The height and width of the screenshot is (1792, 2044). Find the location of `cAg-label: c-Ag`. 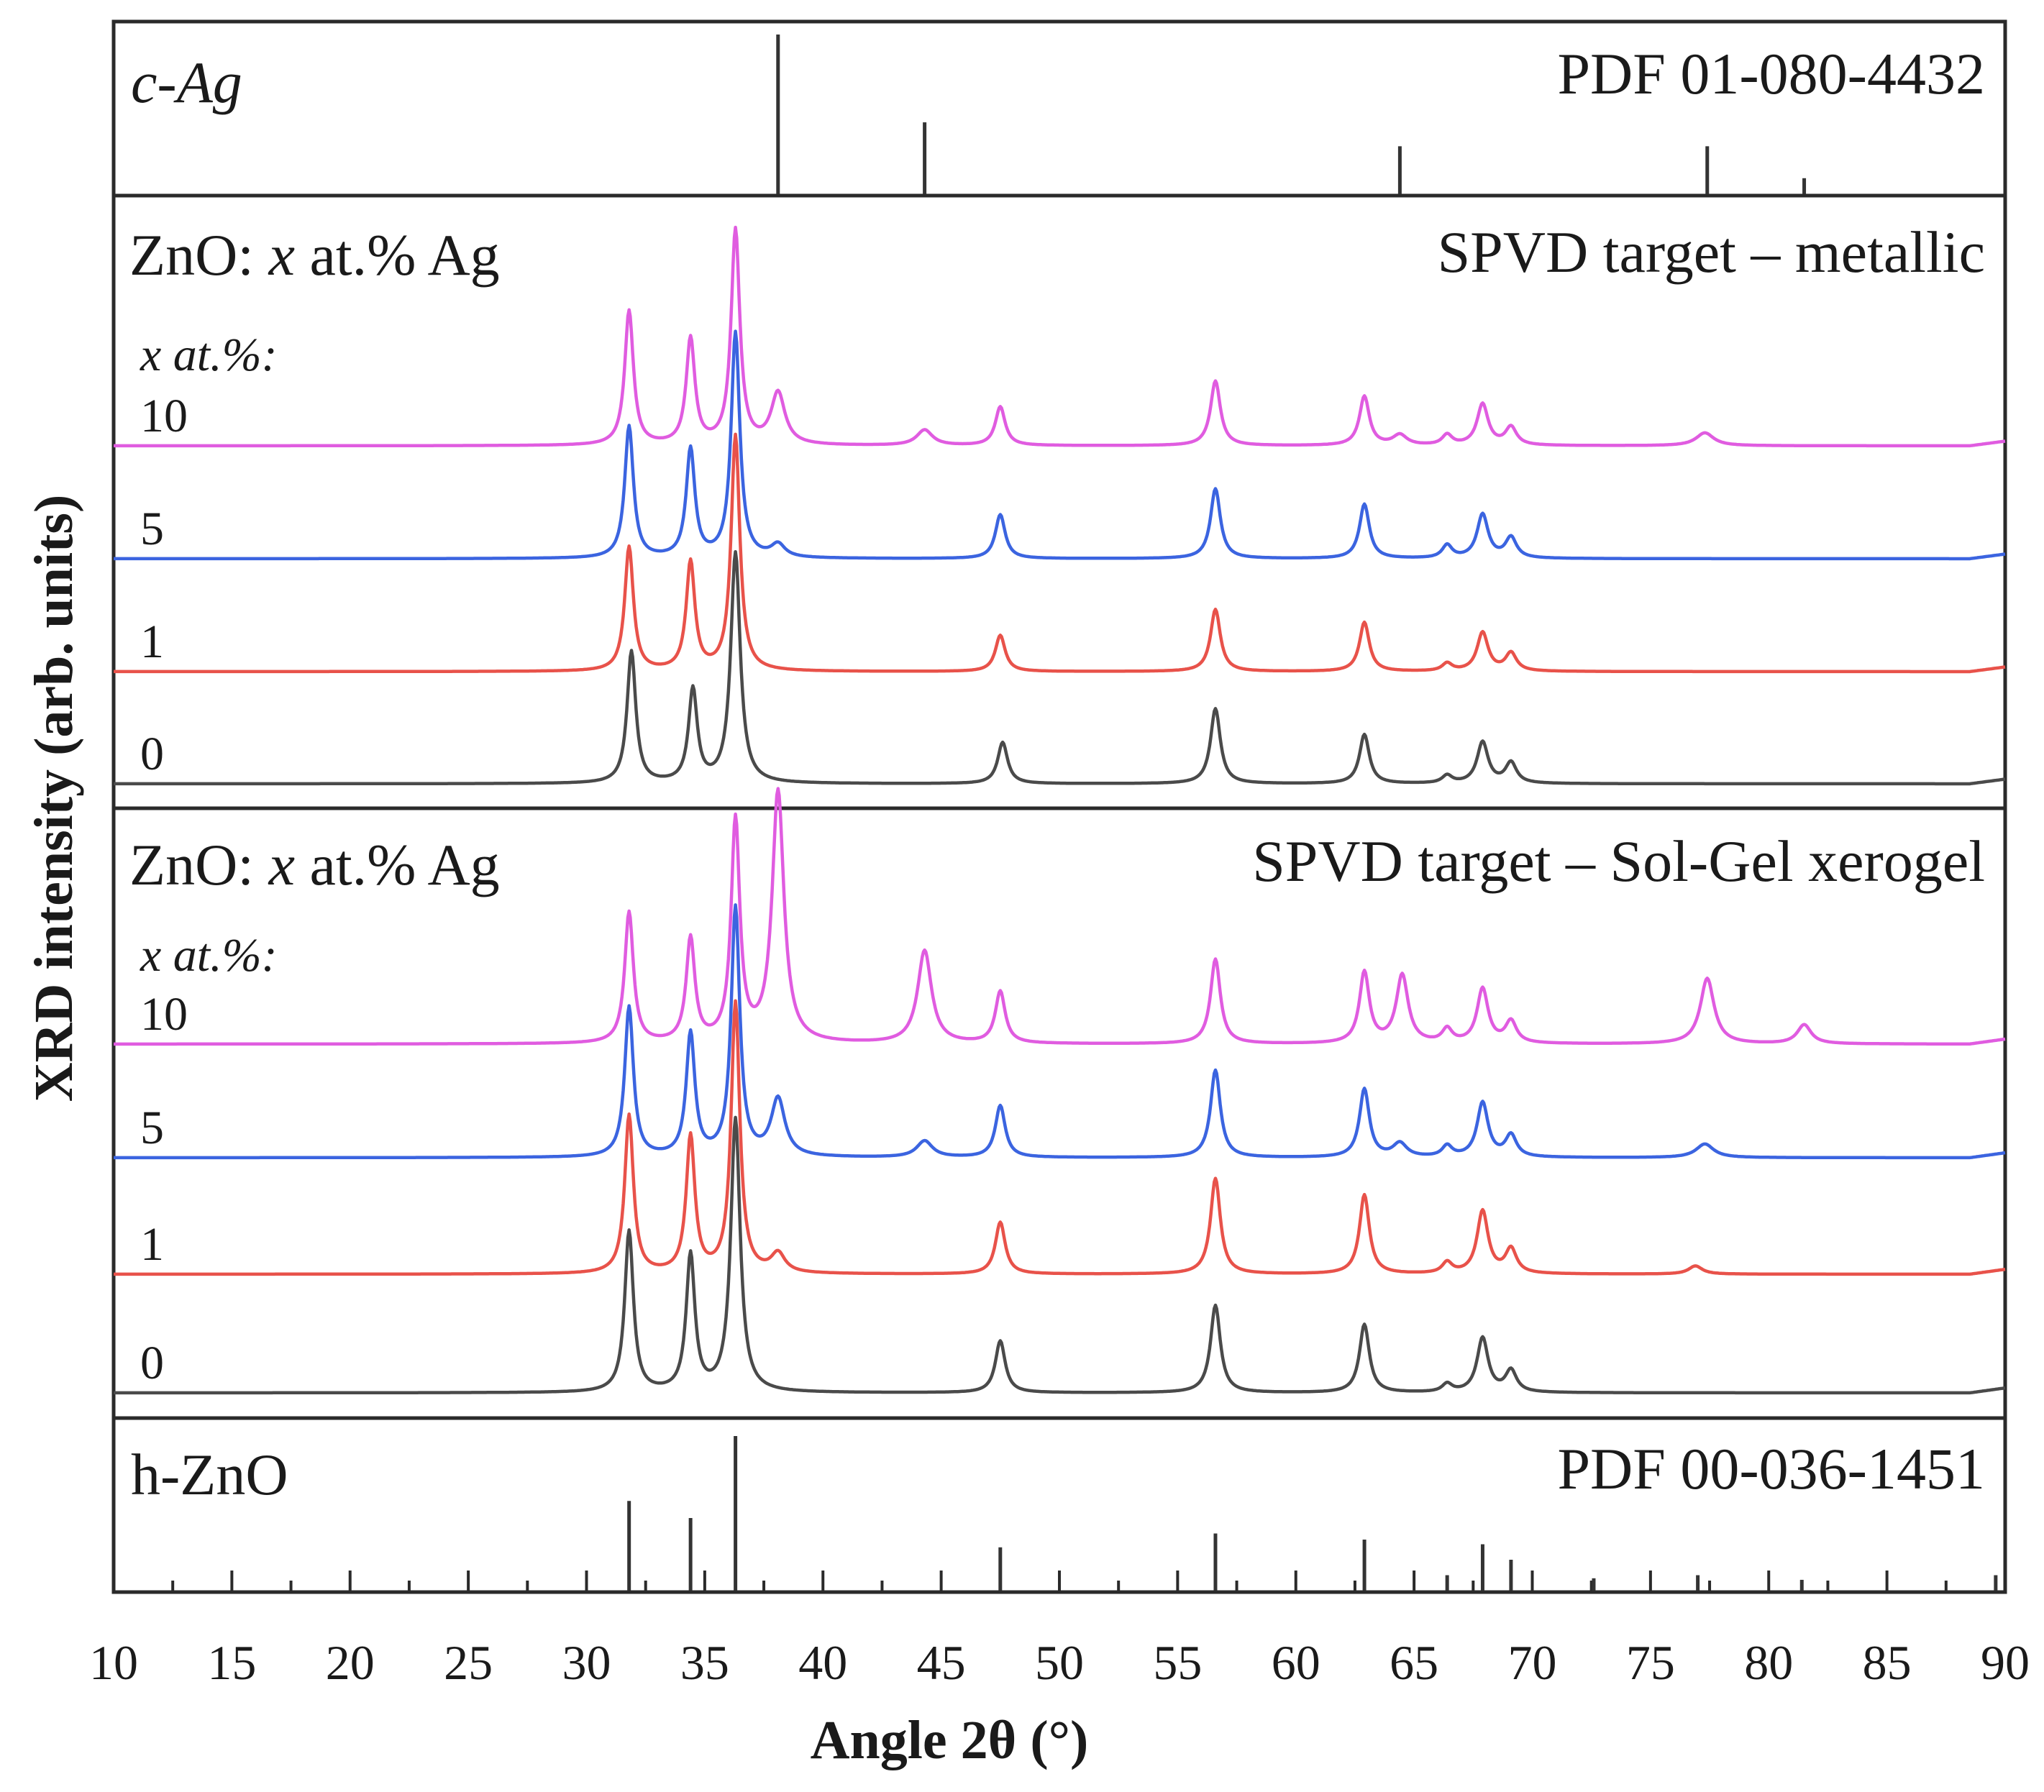

cAg-label: c-Ag is located at coordinates (186, 82).